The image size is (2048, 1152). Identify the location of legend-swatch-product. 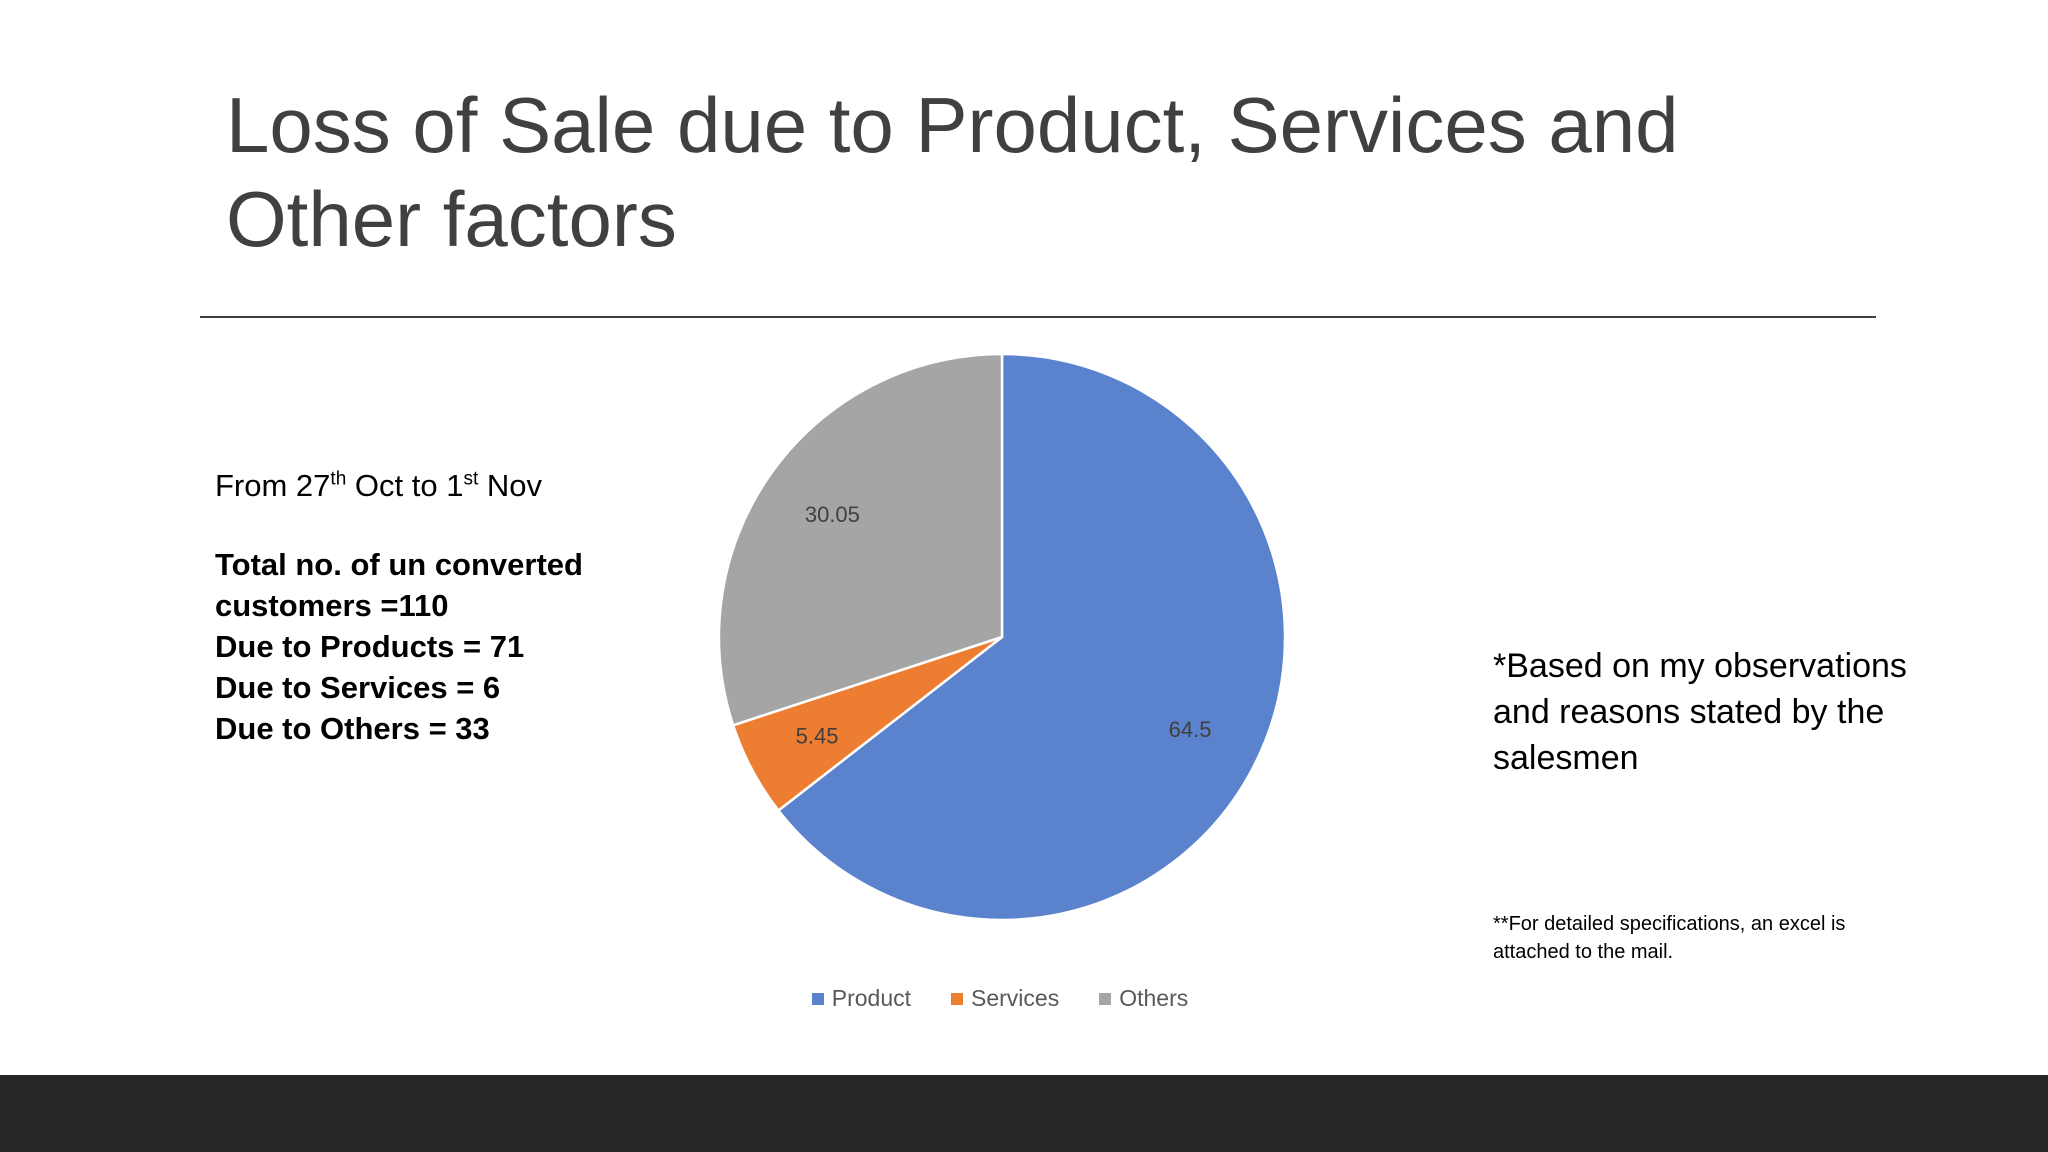
(817, 998).